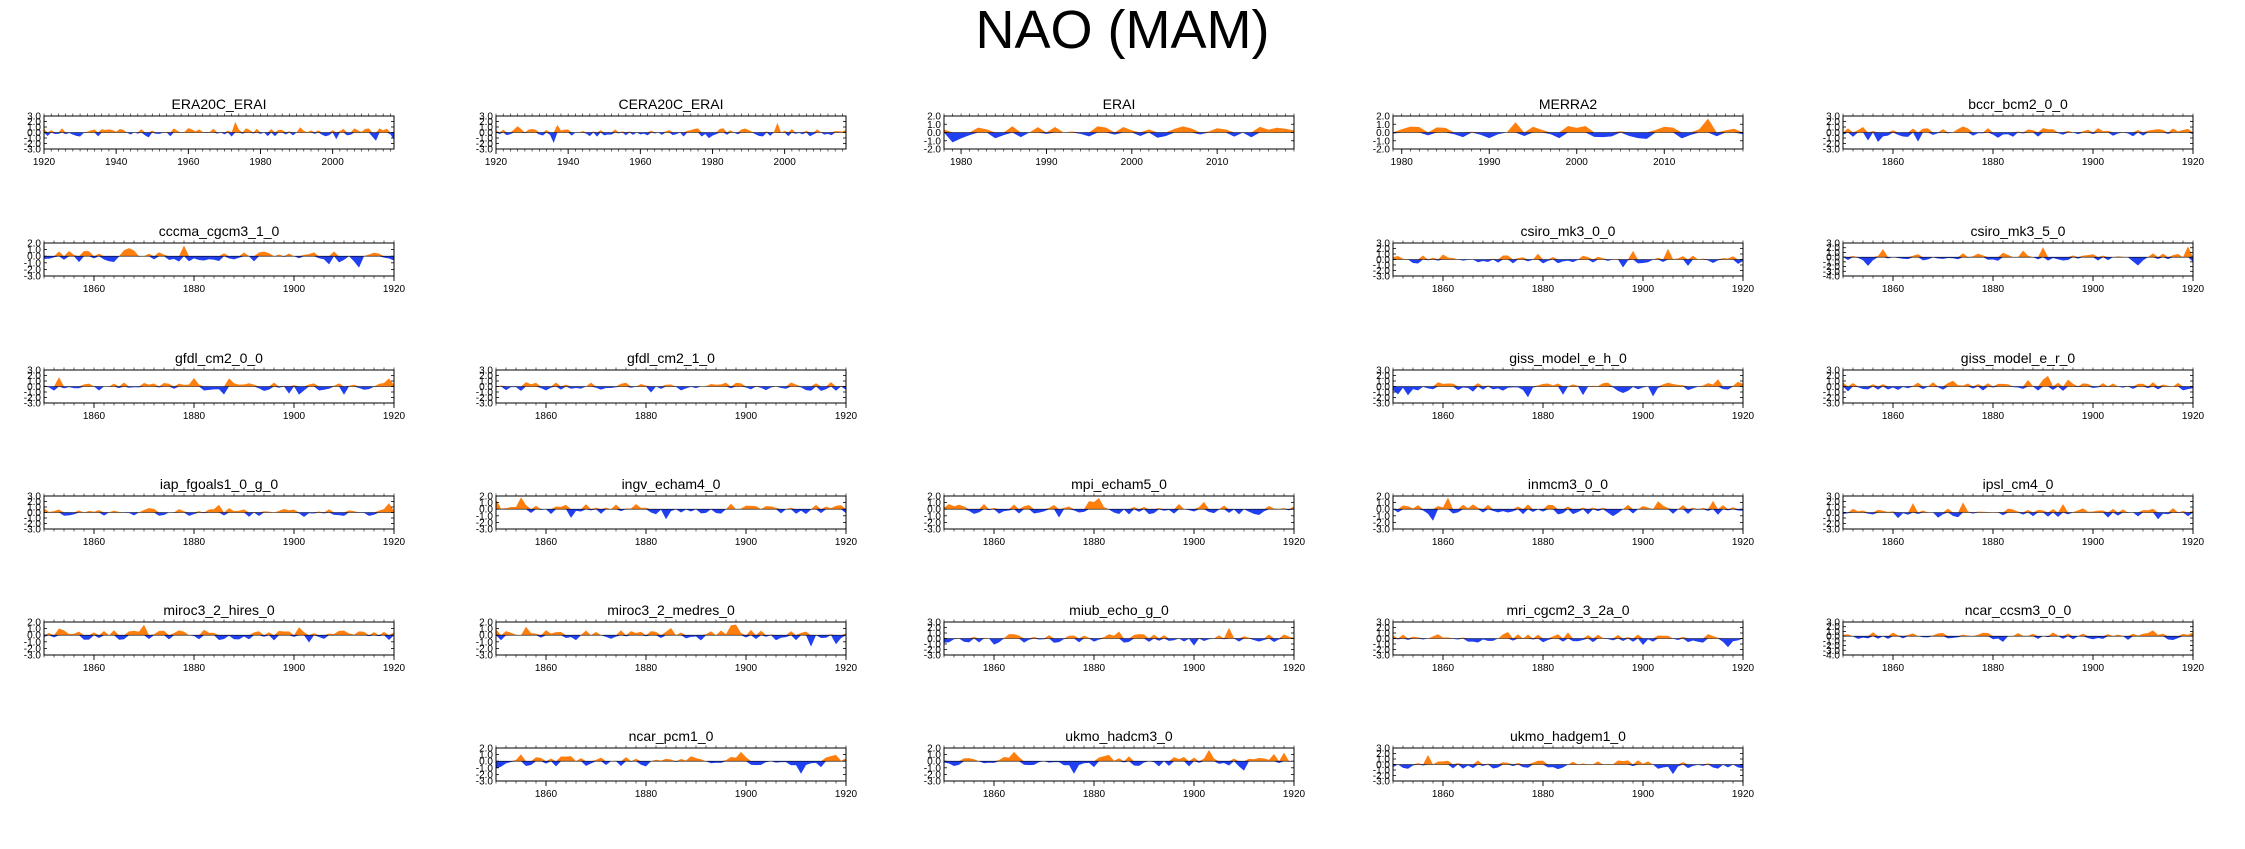 This screenshot has height=849, width=2245. I want to click on panel-title: cccma_cgcm3_1_0, so click(219, 231).